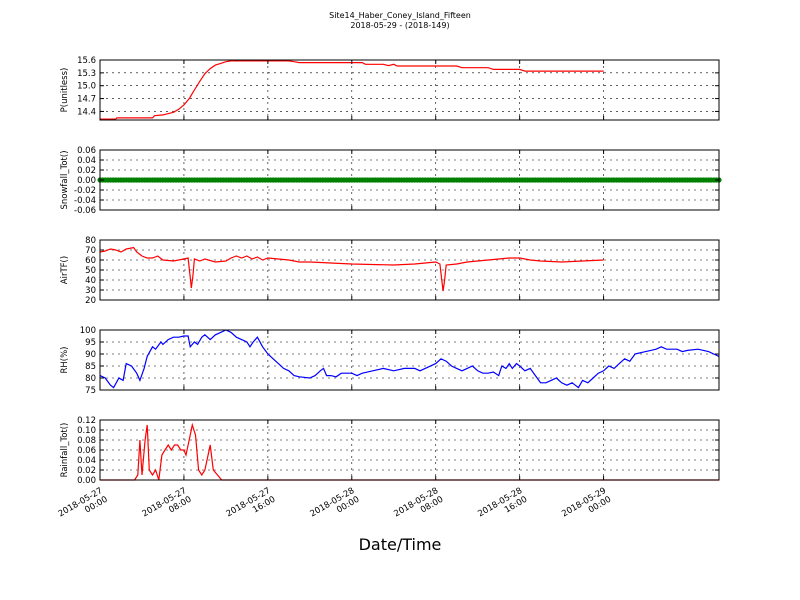 The image size is (800, 600). Describe the element at coordinates (85, 211) in the screenshot. I see `snowfall-ytick-label: -0.06` at that location.